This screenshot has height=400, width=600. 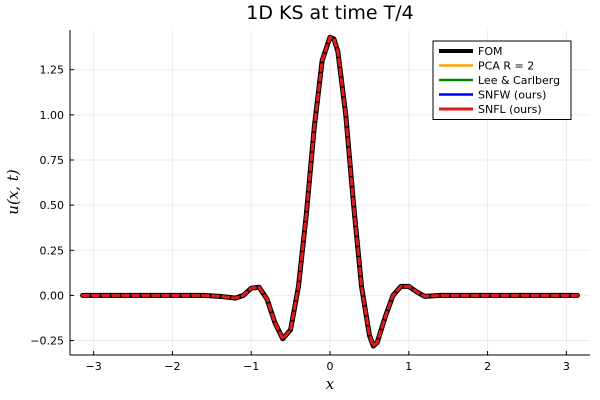 I want to click on chart-title: 1D KS at time T/4, so click(x=330, y=13).